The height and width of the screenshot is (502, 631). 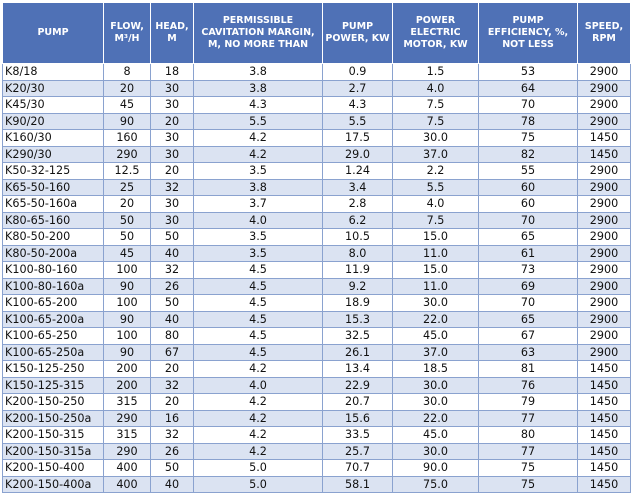 What do you see at coordinates (127, 38) in the screenshot?
I see `header-text: M³/H` at bounding box center [127, 38].